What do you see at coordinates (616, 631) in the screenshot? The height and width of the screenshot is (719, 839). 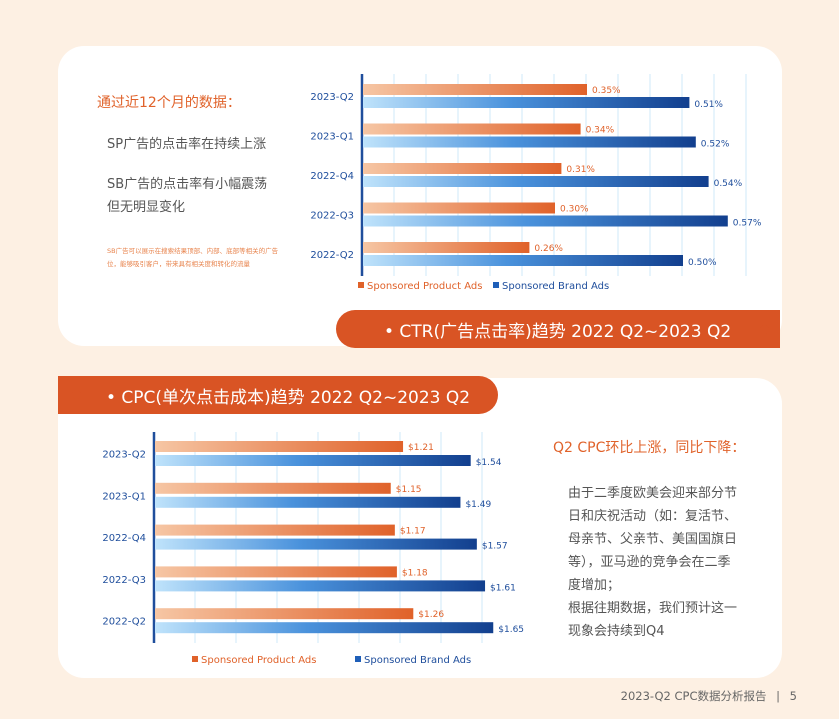 I see `cpc-paragraph-line: 现象会持续到Q4` at bounding box center [616, 631].